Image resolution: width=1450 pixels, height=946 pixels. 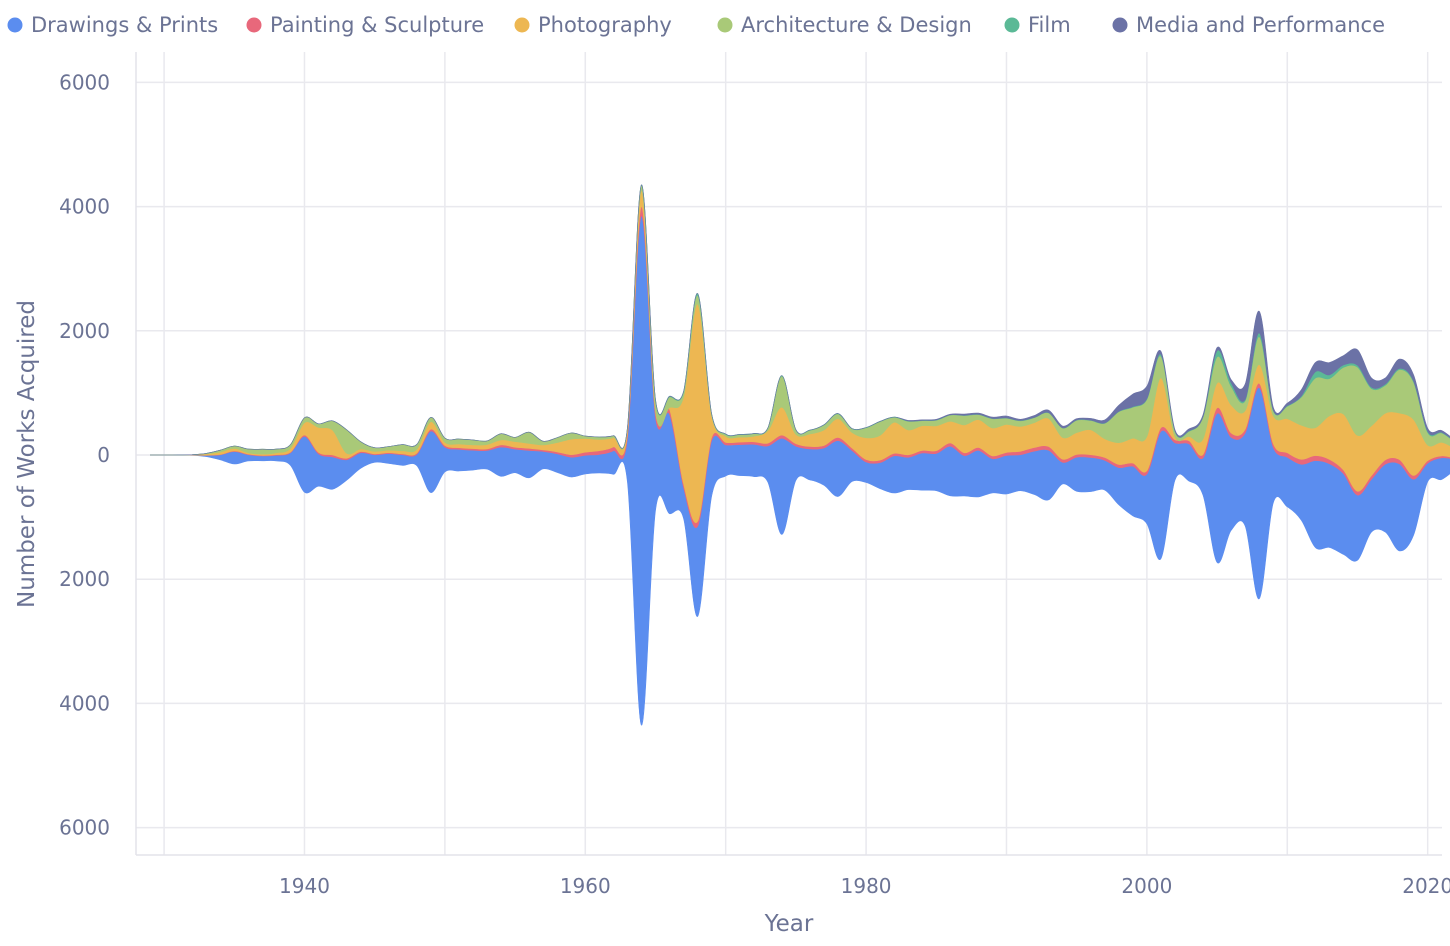 What do you see at coordinates (1426, 886) in the screenshot?
I see `x-tick-label: 2020` at bounding box center [1426, 886].